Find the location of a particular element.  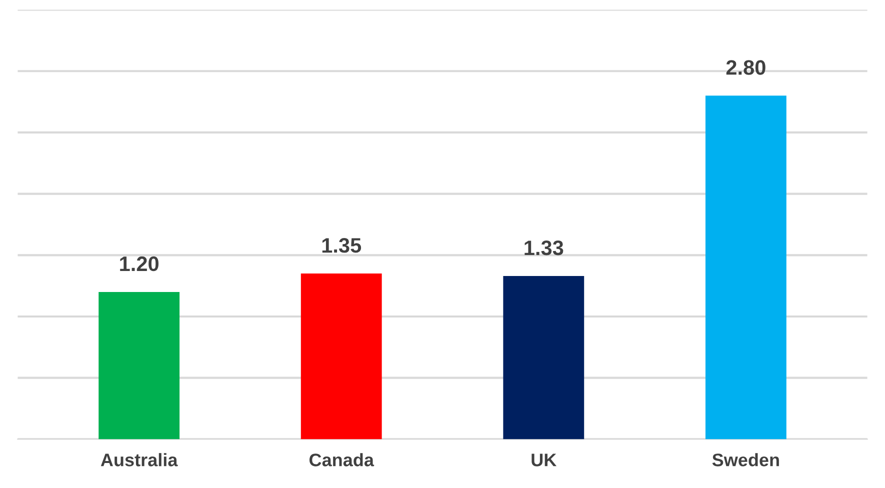

data-label: 2.80 is located at coordinates (746, 67).